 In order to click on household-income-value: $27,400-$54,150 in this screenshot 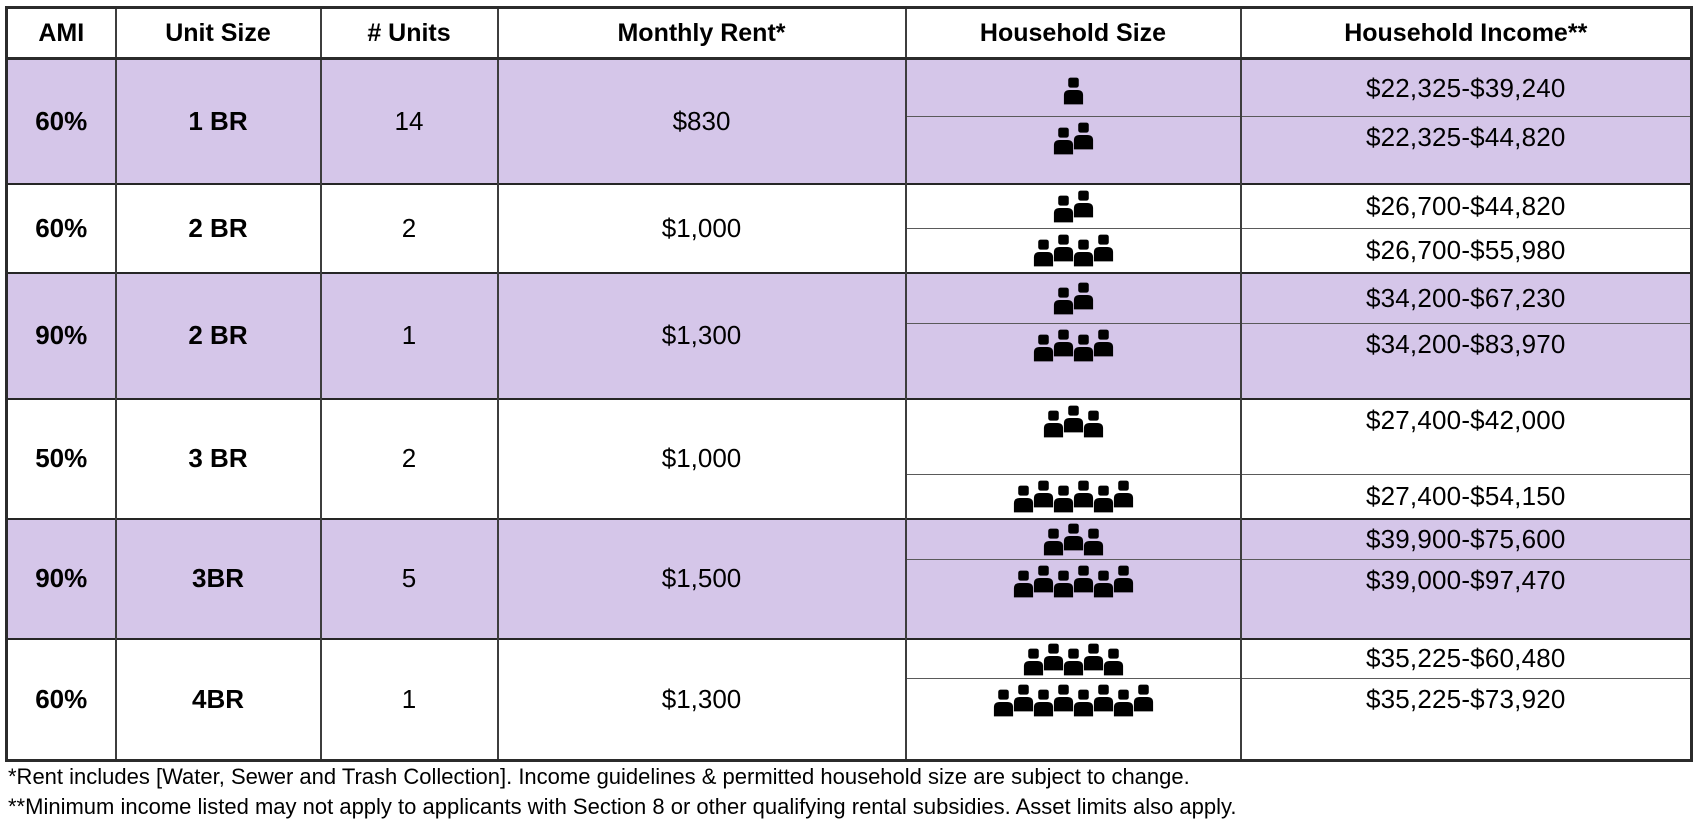, I will do `click(1465, 495)`.